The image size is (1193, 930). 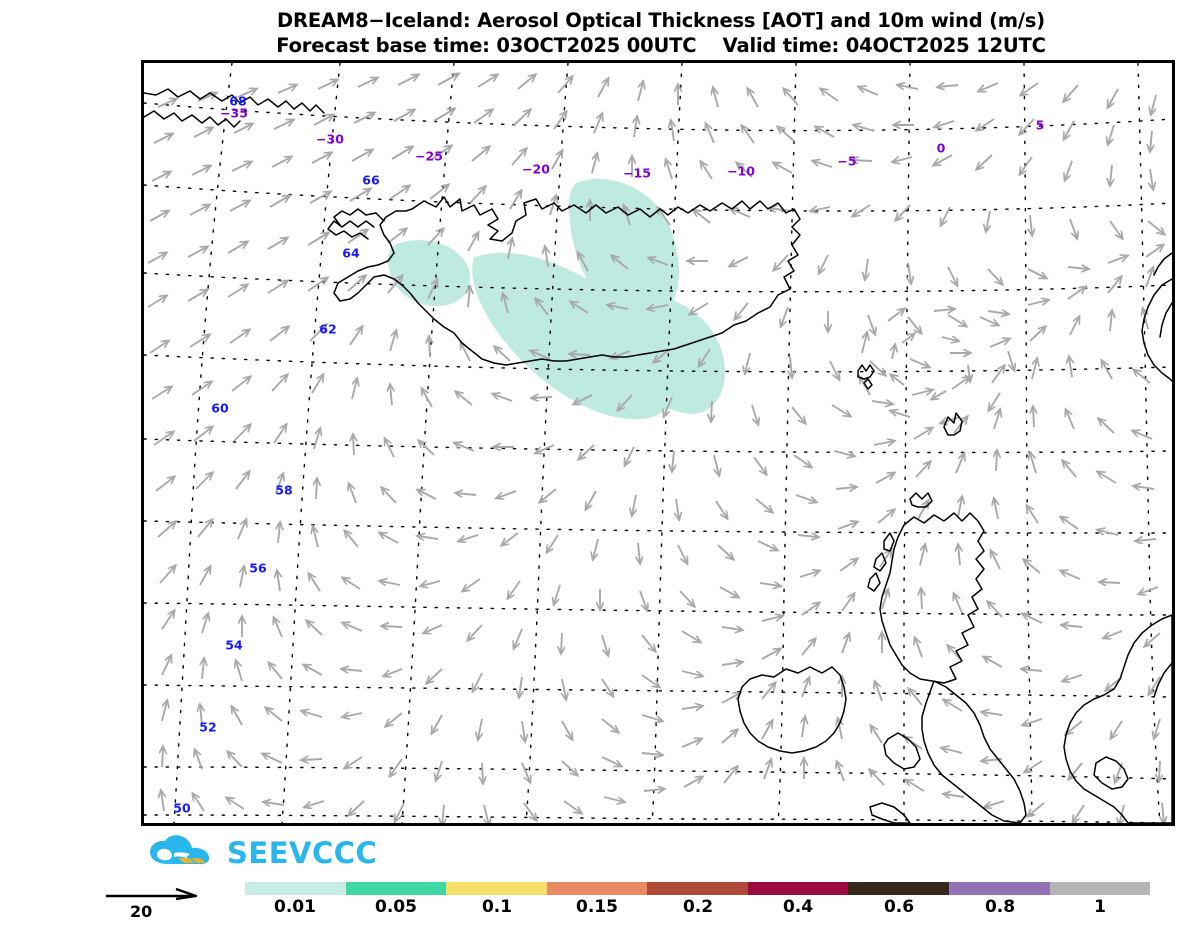 I want to click on coast-scotland, so click(x=932, y=598).